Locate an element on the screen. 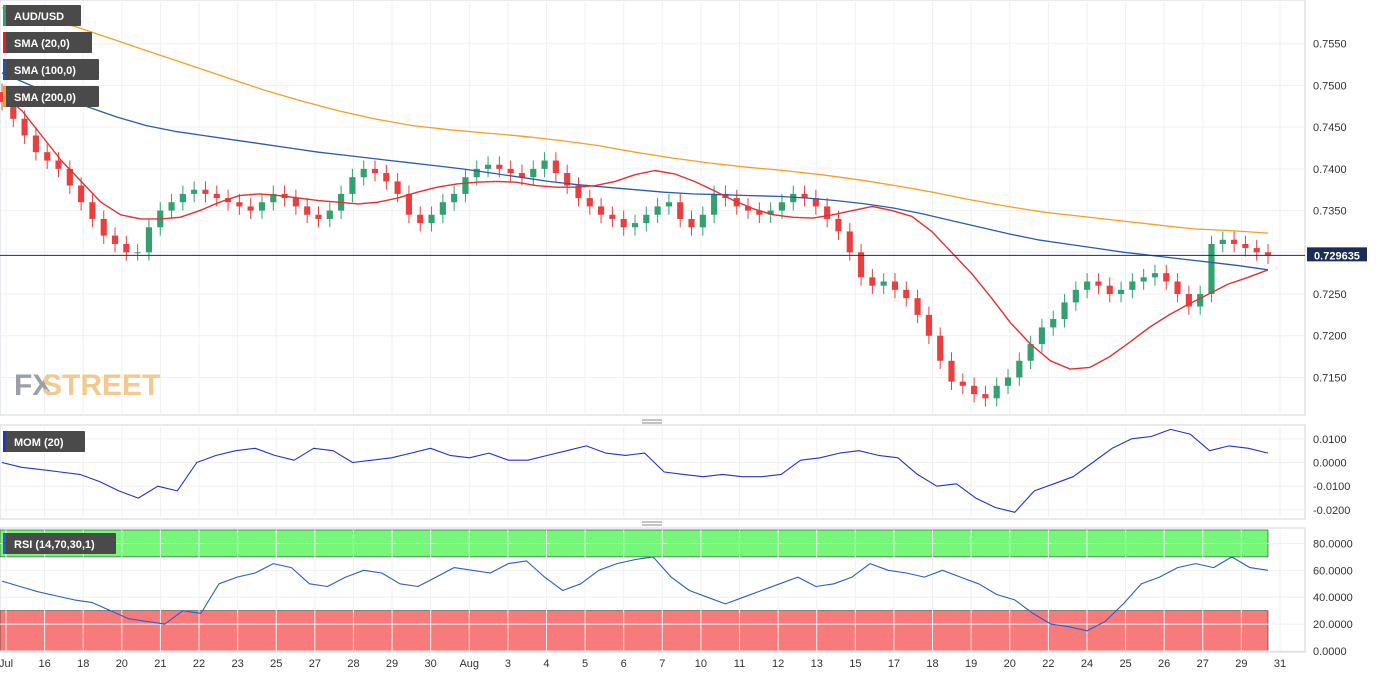 The width and height of the screenshot is (1376, 677). price-y-tick-label: 0.7450 is located at coordinates (1330, 128).